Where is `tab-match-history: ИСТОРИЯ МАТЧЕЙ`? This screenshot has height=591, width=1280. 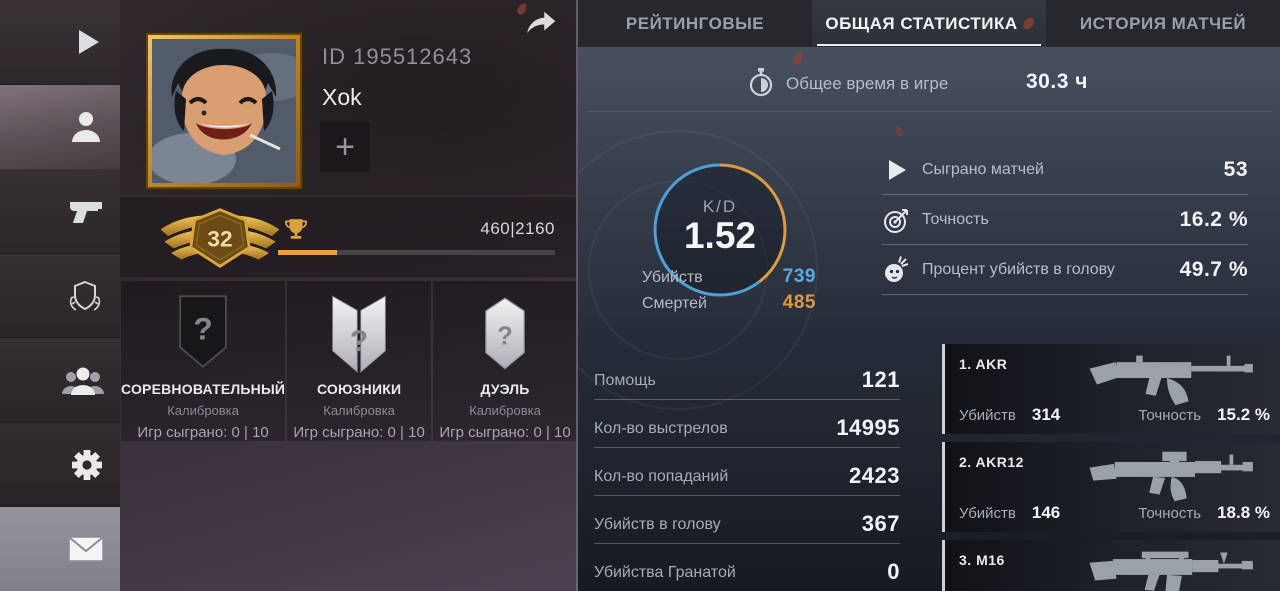 tab-match-history: ИСТОРИЯ МАТЧЕЙ is located at coordinates (1163, 23).